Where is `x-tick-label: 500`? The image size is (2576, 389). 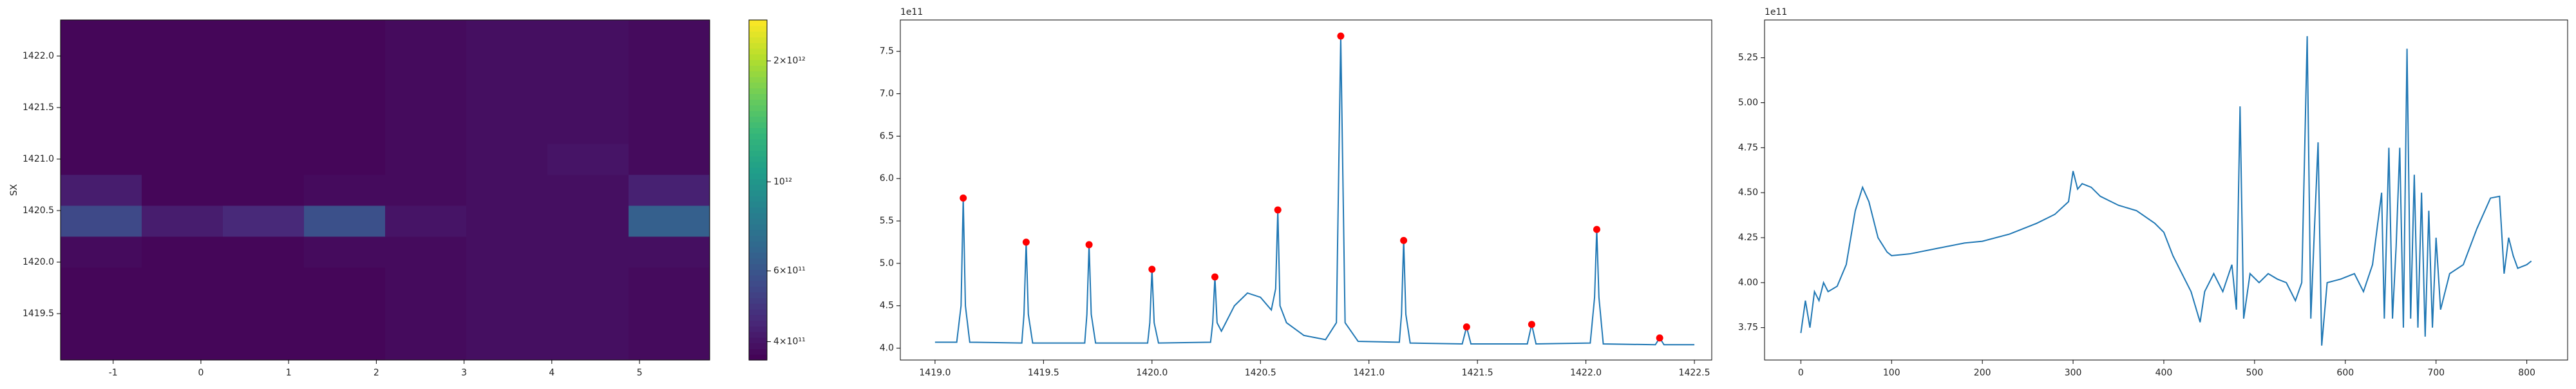 x-tick-label: 500 is located at coordinates (2255, 373).